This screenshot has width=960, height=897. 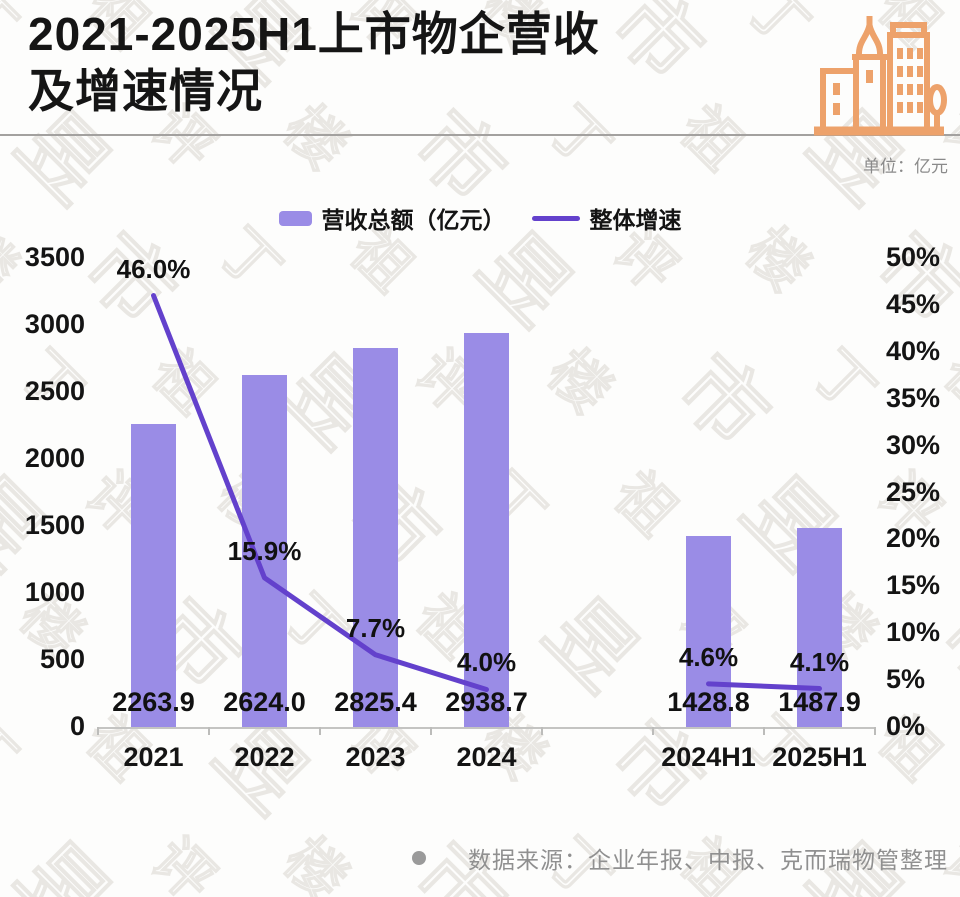 I want to click on right-axis-tick-25%: 25%, so click(x=913, y=491).